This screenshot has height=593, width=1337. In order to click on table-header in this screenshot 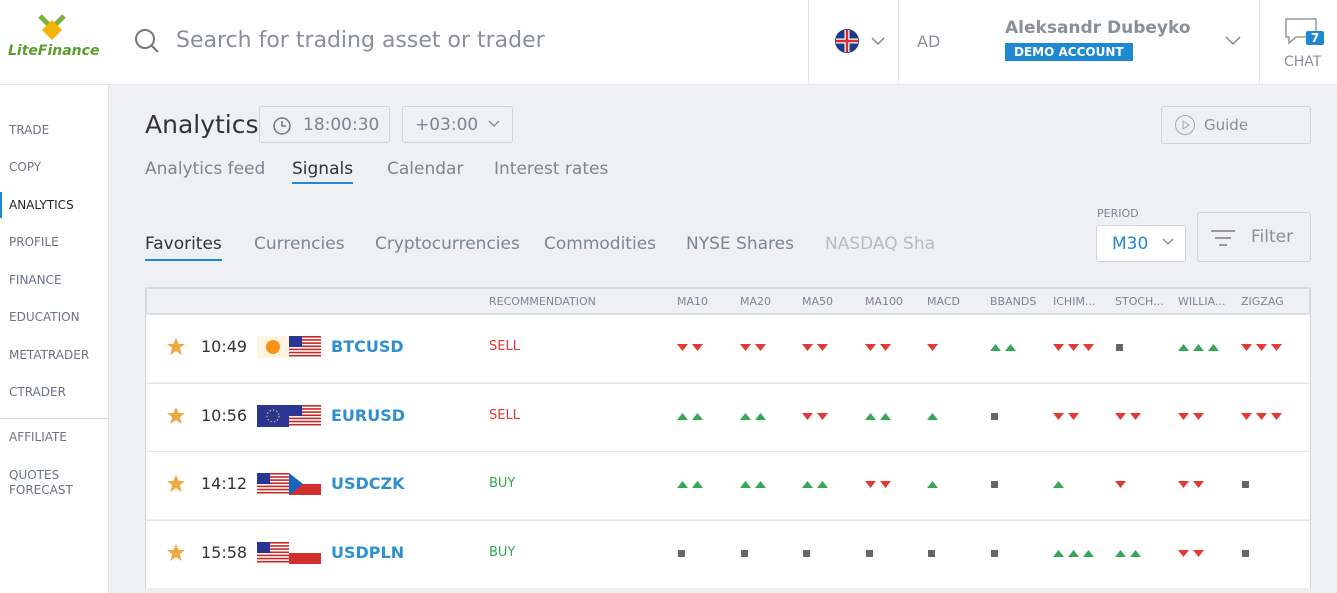, I will do `click(728, 301)`.